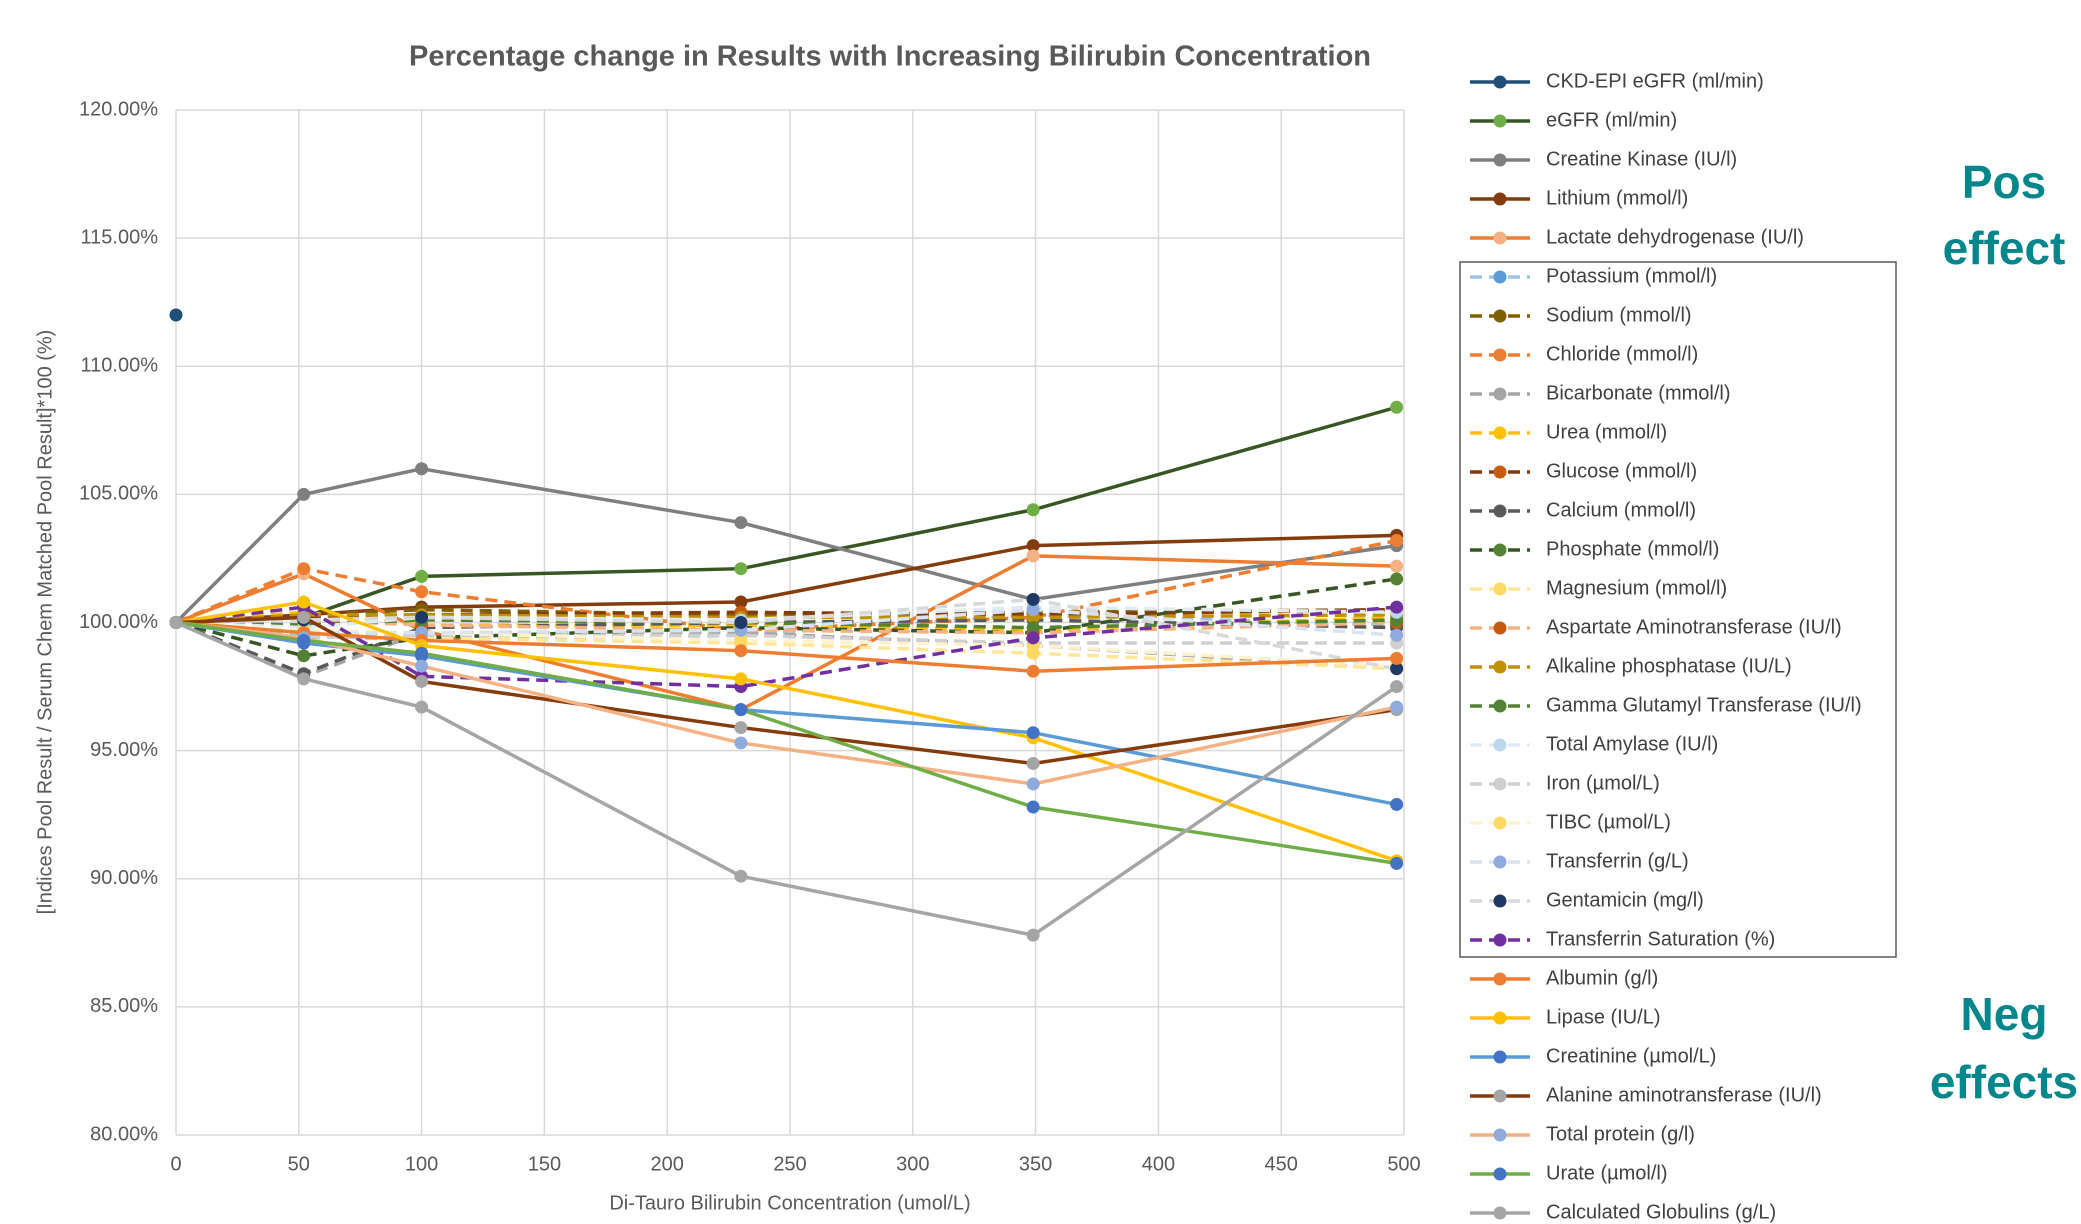  I want to click on annotation: Pos, so click(2004, 182).